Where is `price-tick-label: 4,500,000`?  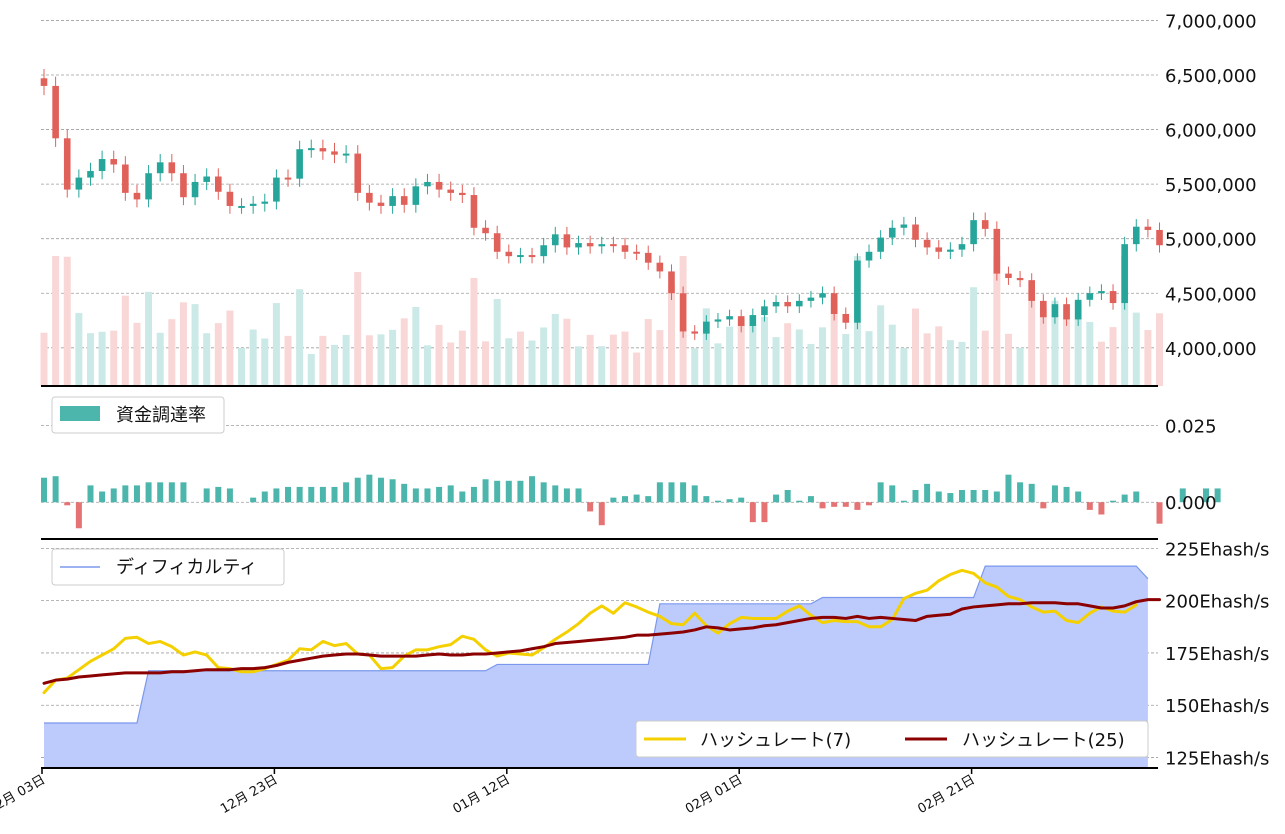 price-tick-label: 4,500,000 is located at coordinates (1211, 294).